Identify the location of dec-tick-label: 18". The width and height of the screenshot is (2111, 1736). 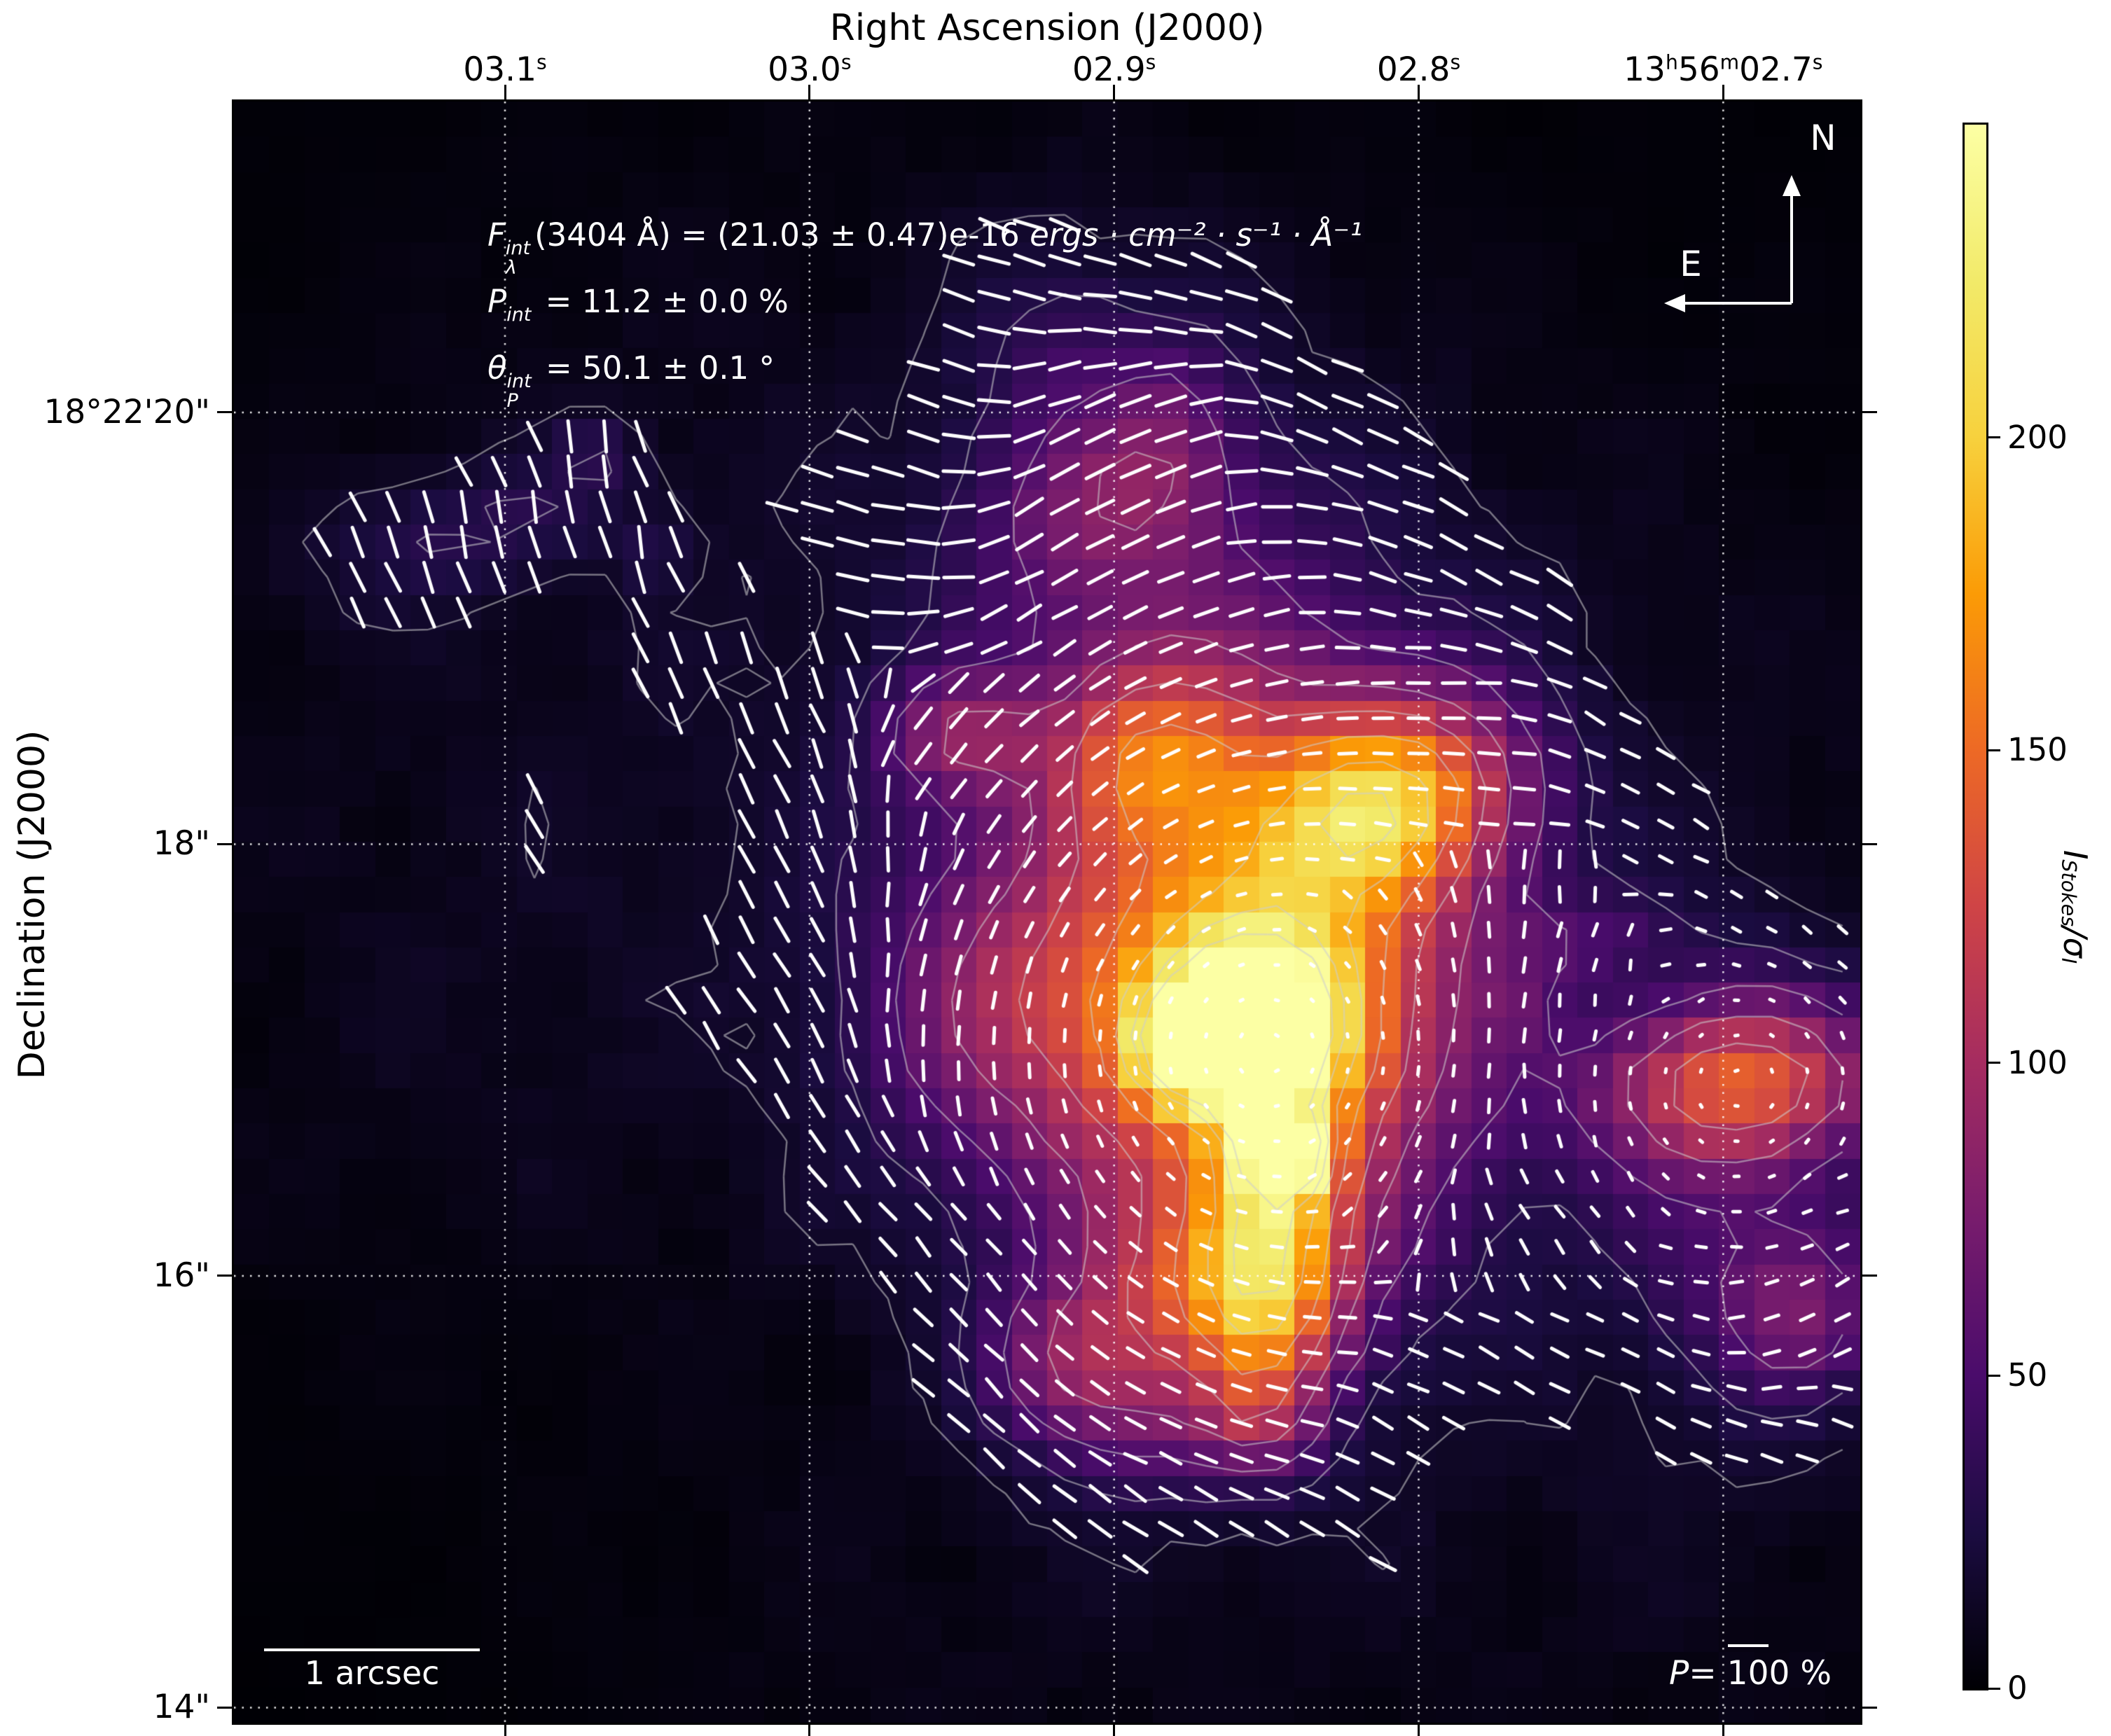
(181, 843).